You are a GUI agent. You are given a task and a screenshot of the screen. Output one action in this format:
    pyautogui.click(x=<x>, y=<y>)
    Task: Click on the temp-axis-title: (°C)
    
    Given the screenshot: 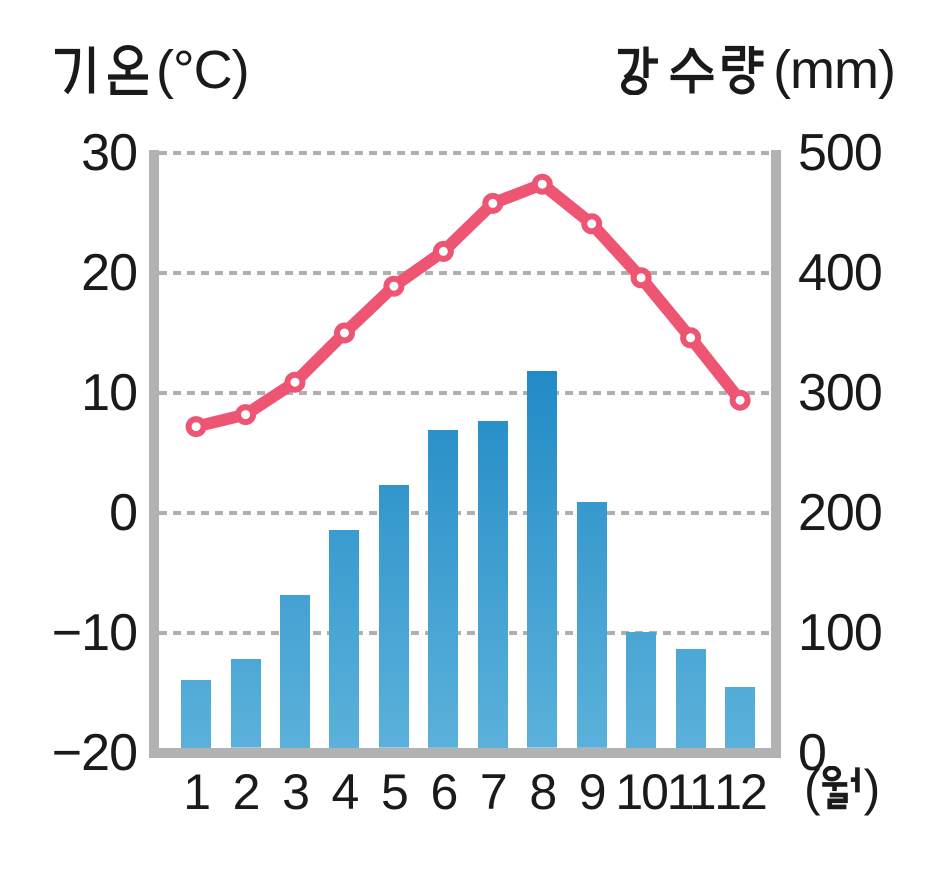 What is the action you would take?
    pyautogui.click(x=150, y=70)
    